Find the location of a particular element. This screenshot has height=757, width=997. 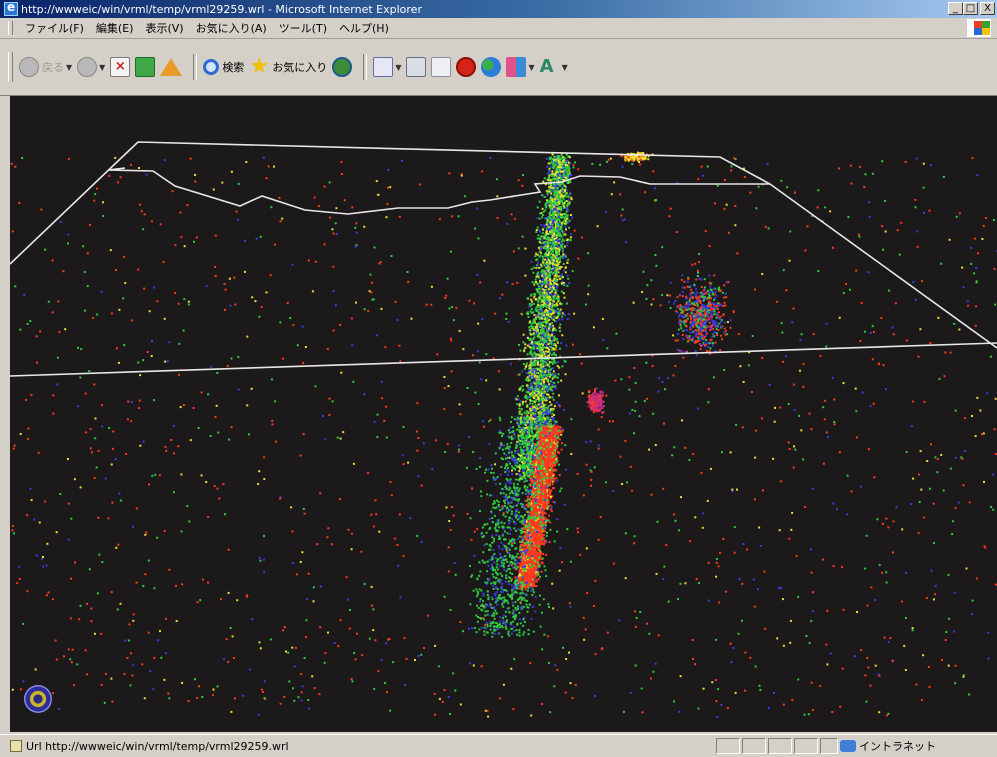

print-button is located at coordinates (416, 67).